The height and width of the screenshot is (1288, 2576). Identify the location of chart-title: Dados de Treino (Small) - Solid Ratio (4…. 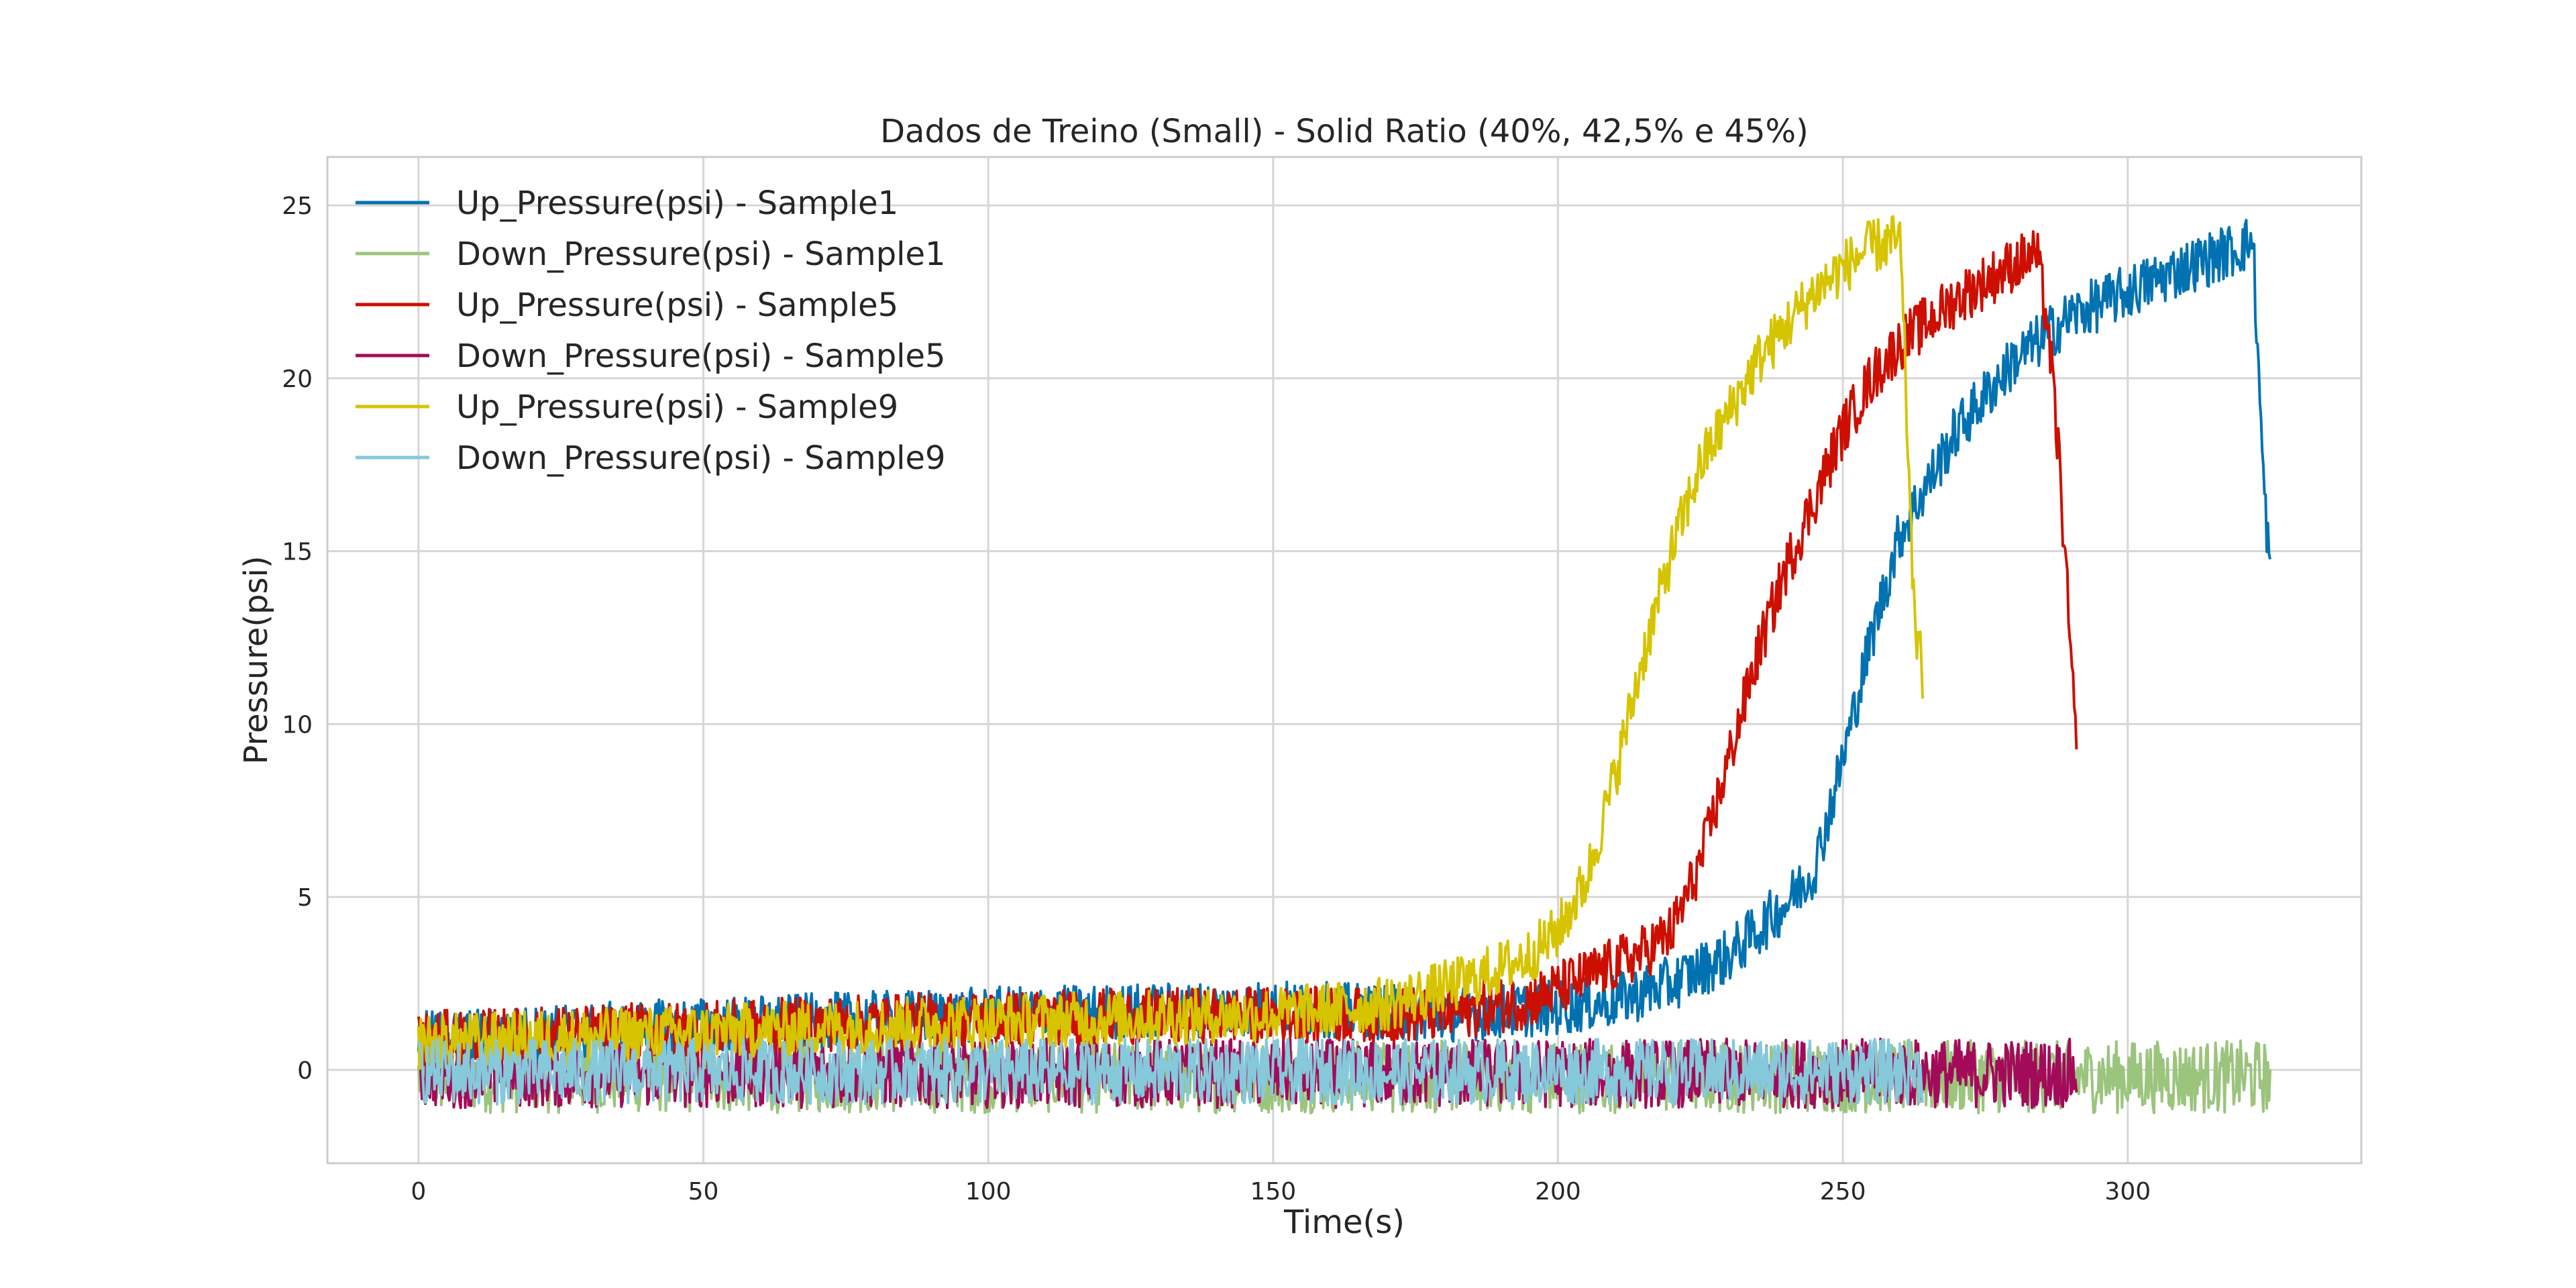
(1344, 131).